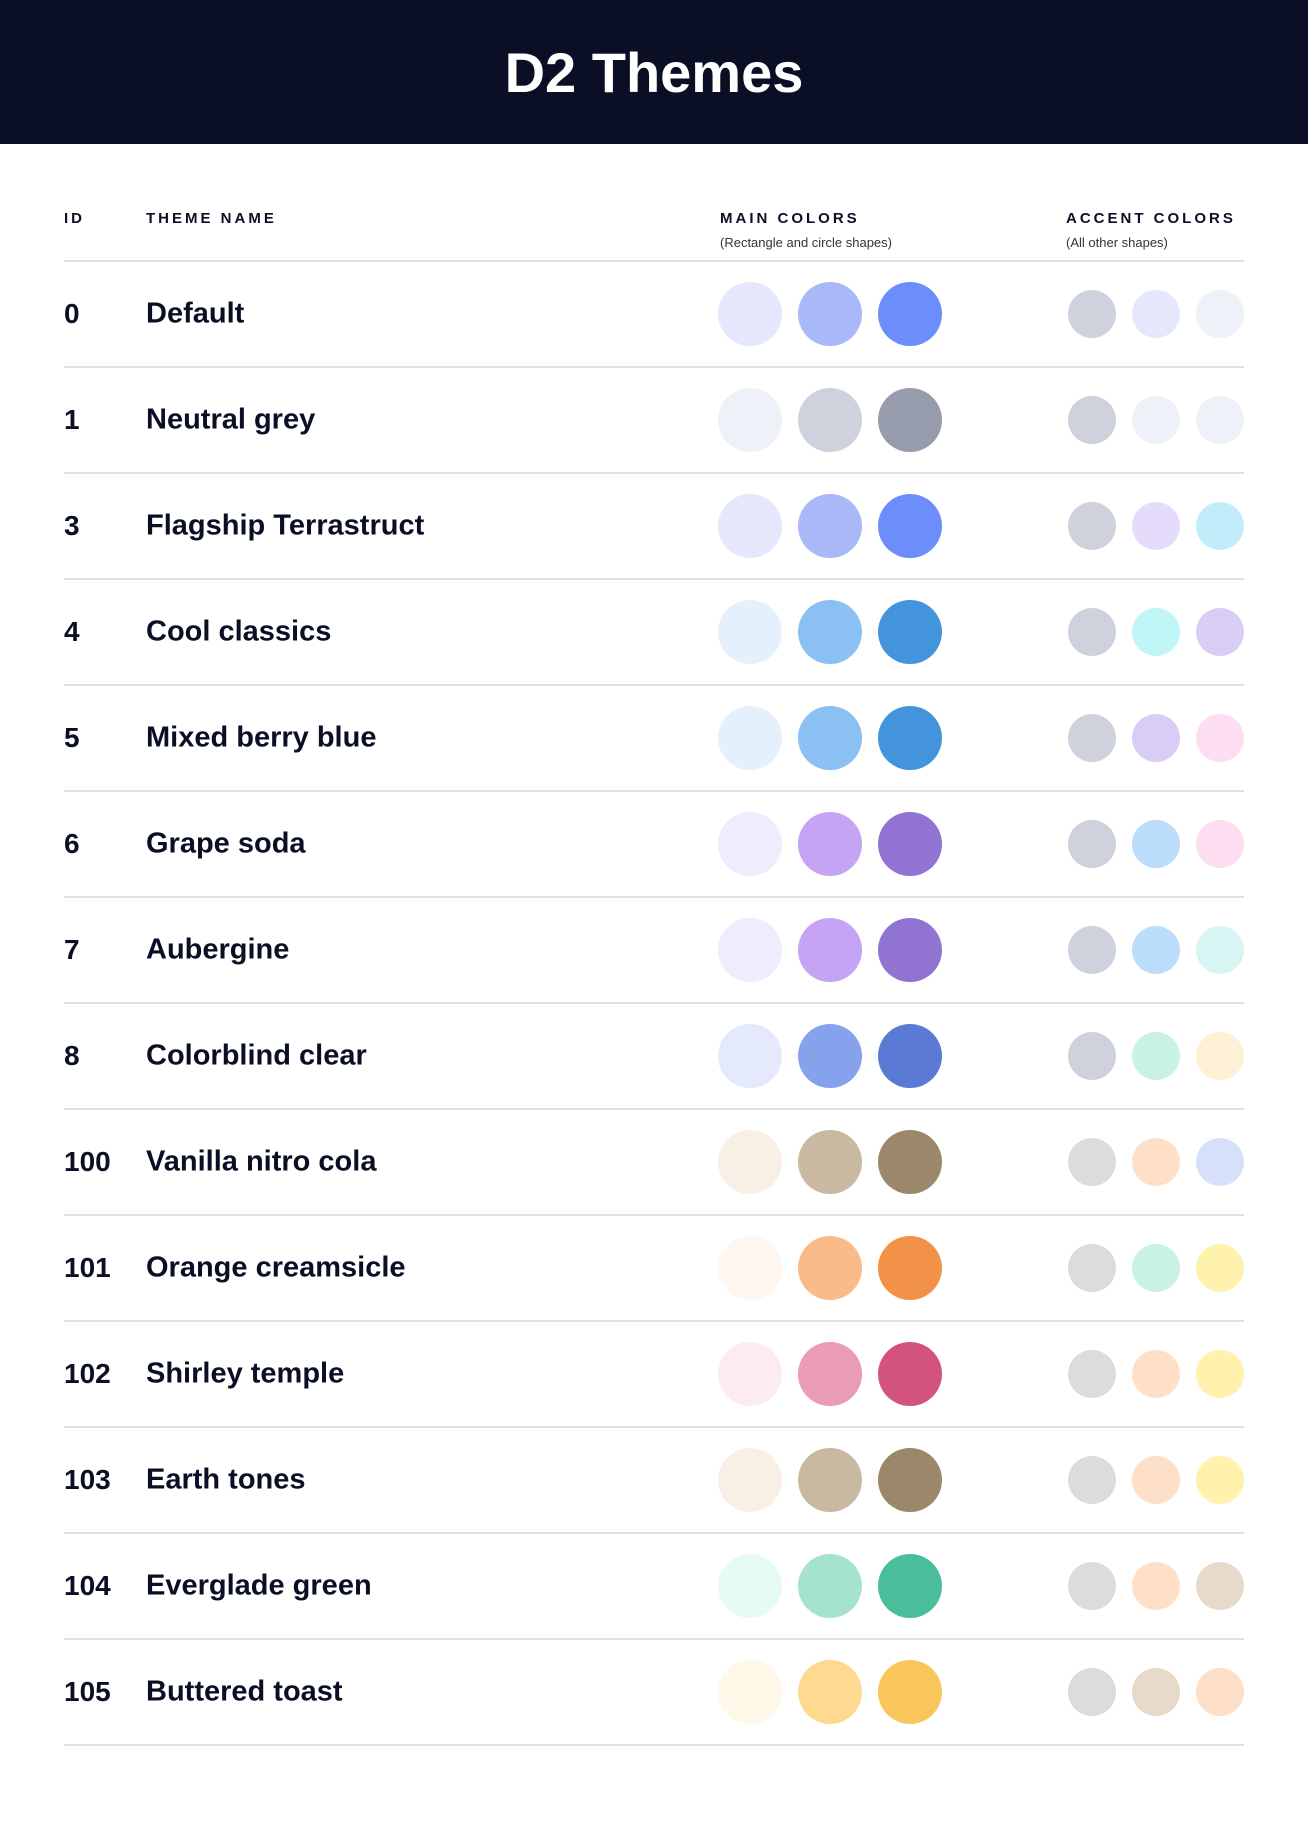 The height and width of the screenshot is (1826, 1308). Describe the element at coordinates (654, 1480) in the screenshot. I see `theme-row: 103 Earth tones` at that location.